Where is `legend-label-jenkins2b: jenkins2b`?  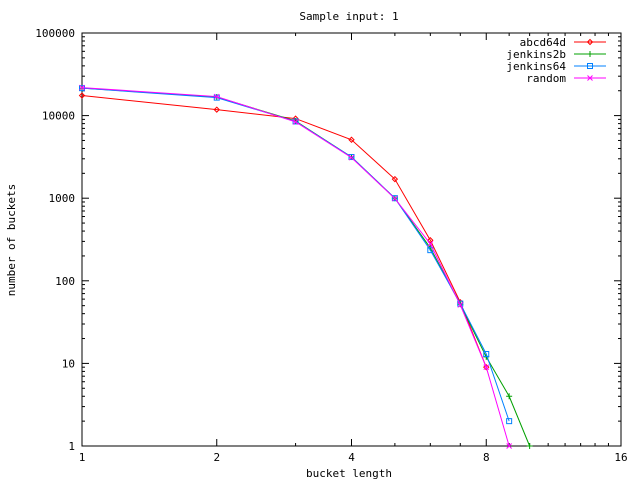 legend-label-jenkins2b: jenkins2b is located at coordinates (536, 54).